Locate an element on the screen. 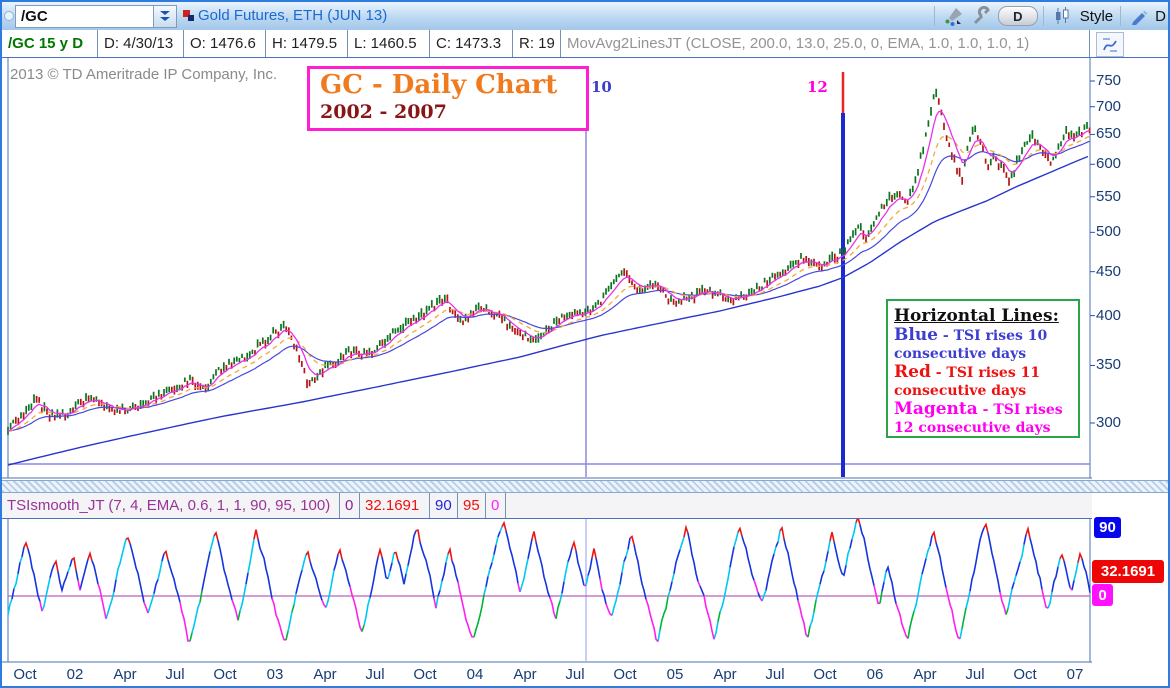 This screenshot has width=1170, height=688. level-tag-0: 0 is located at coordinates (1102, 595).